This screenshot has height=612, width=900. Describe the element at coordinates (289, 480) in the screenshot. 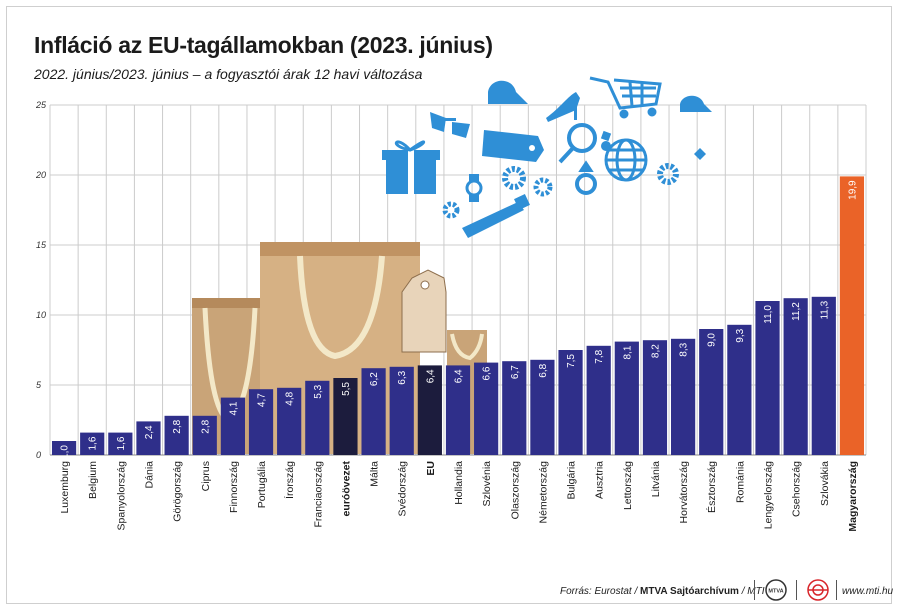

I see `category-label-8: Írország` at that location.